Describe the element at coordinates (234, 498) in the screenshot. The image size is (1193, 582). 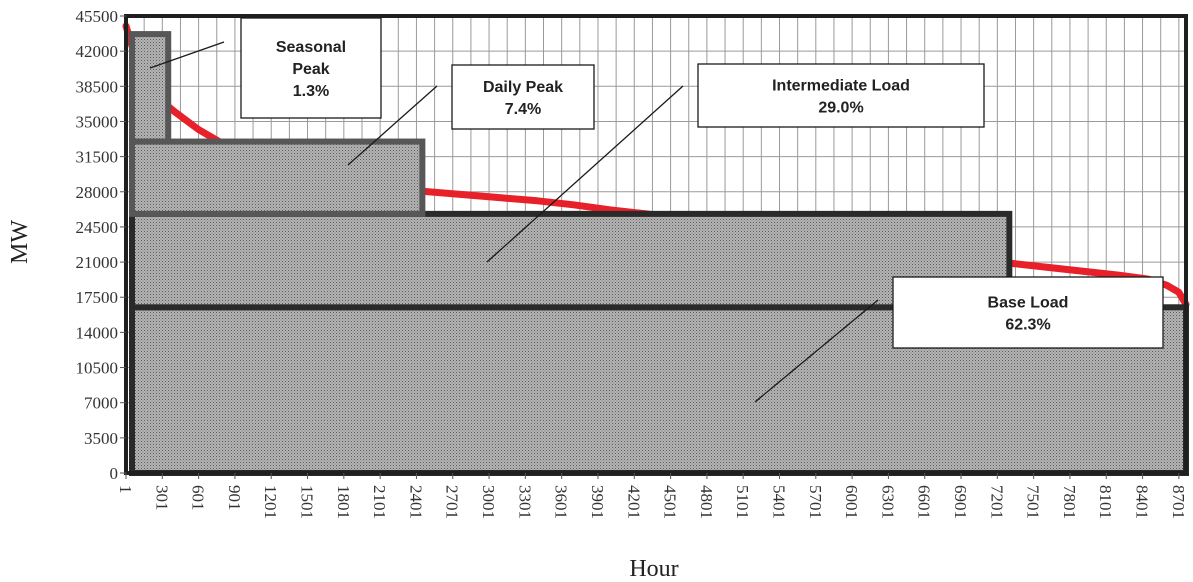
I see `x-tick-label: 901` at that location.